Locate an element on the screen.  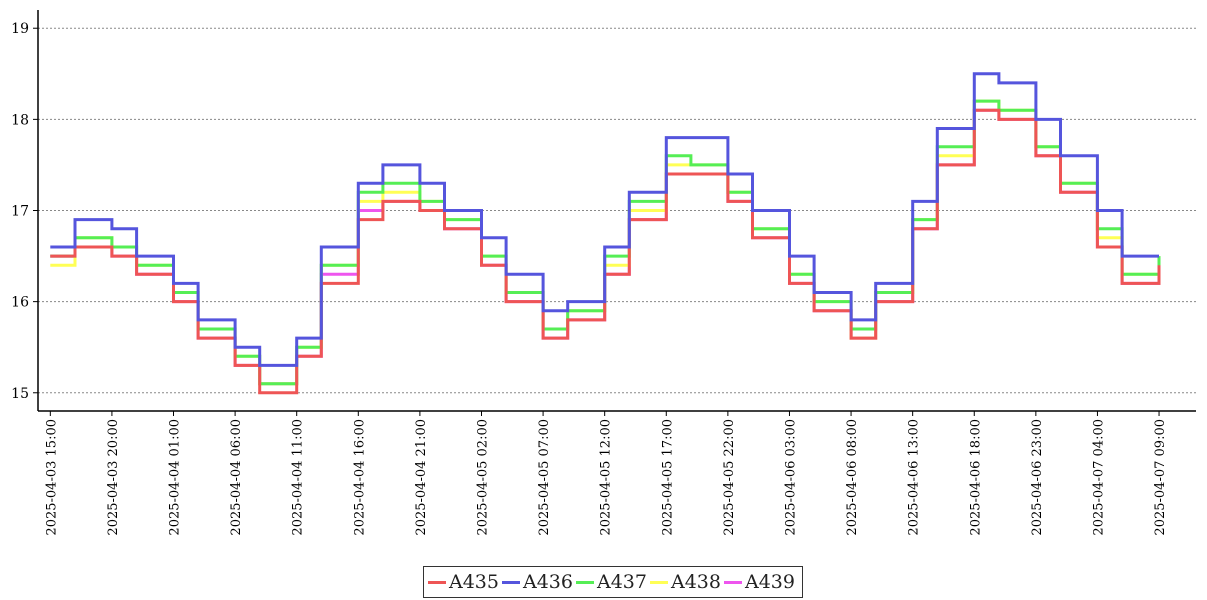
legend: A435 A436 A437 A438 A439 is located at coordinates (613, 582).